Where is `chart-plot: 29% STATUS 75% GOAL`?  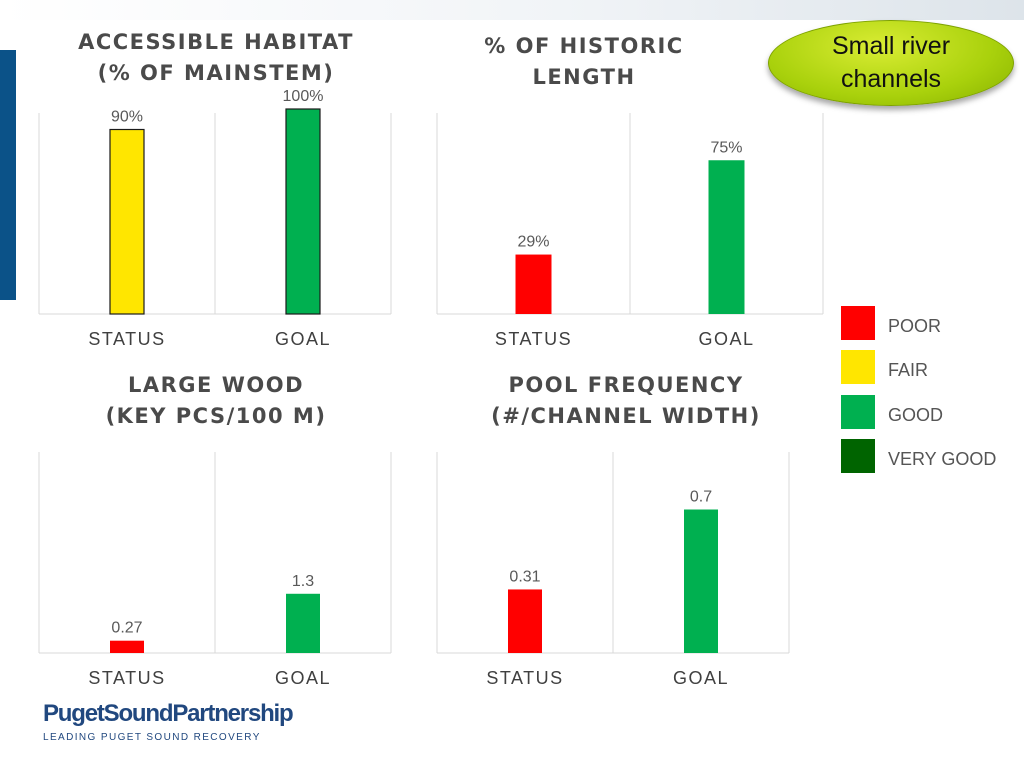 chart-plot: 29% STATUS 75% GOAL is located at coordinates (630, 231).